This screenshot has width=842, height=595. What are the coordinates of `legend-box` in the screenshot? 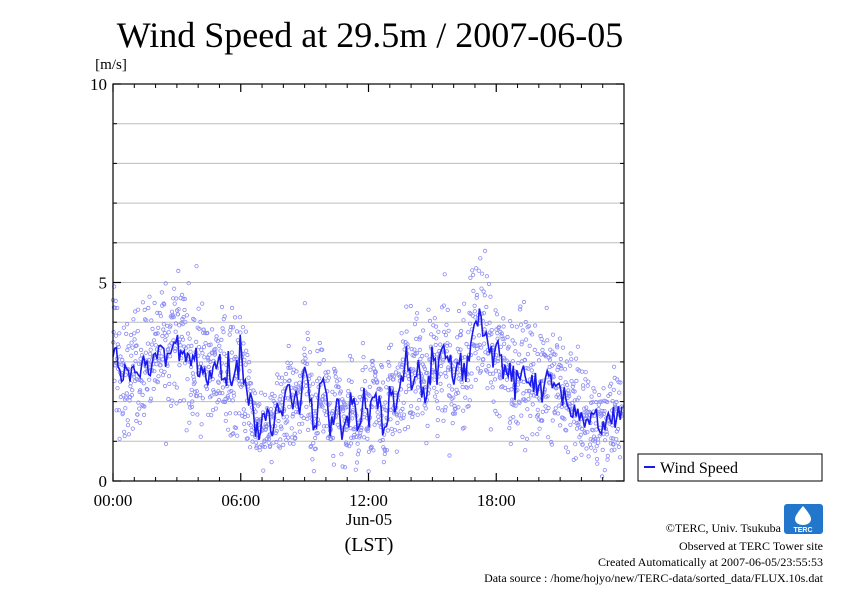 It's located at (730, 467).